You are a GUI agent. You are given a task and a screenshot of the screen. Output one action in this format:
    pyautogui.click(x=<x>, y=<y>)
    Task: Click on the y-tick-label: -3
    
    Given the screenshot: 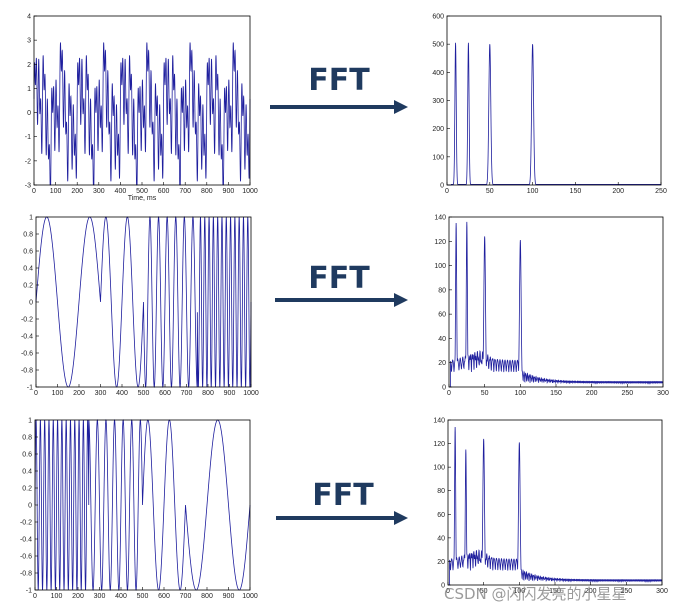 What is the action you would take?
    pyautogui.click(x=28, y=186)
    